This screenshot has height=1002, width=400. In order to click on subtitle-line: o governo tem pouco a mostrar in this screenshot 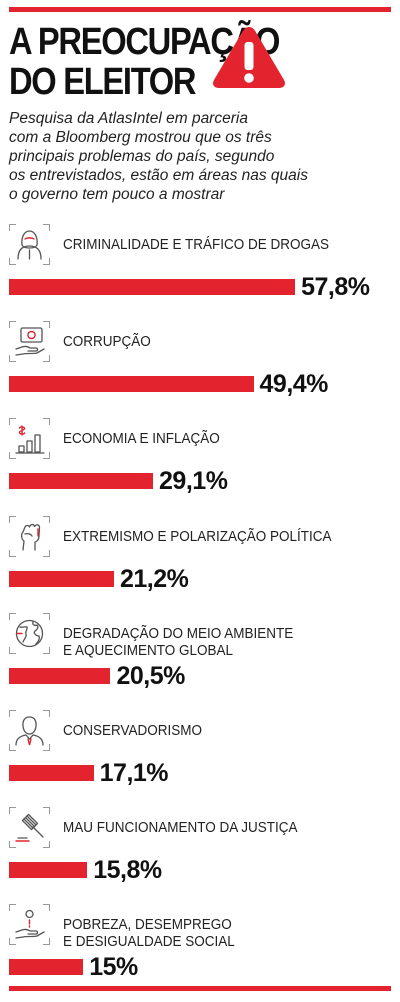, I will do `click(117, 194)`.